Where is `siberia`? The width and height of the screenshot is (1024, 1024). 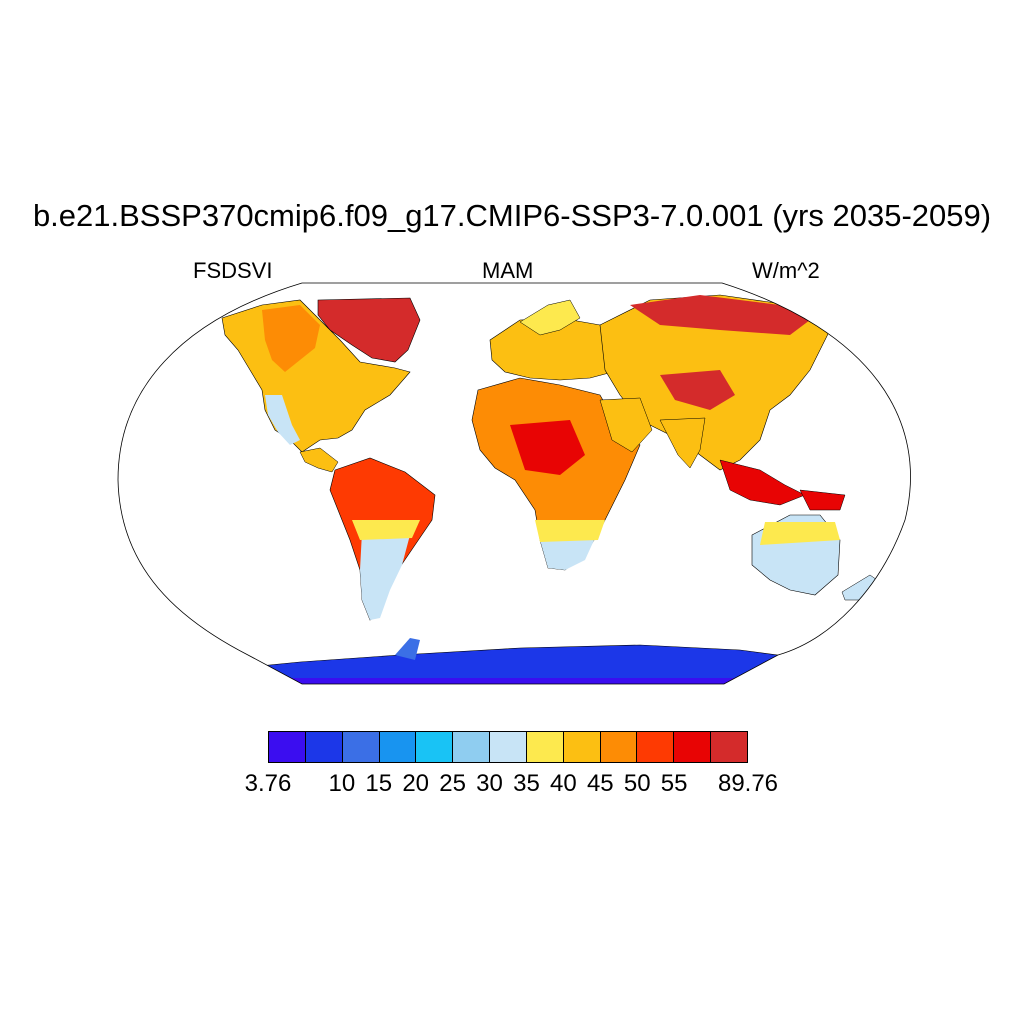 siberia is located at coordinates (720, 315).